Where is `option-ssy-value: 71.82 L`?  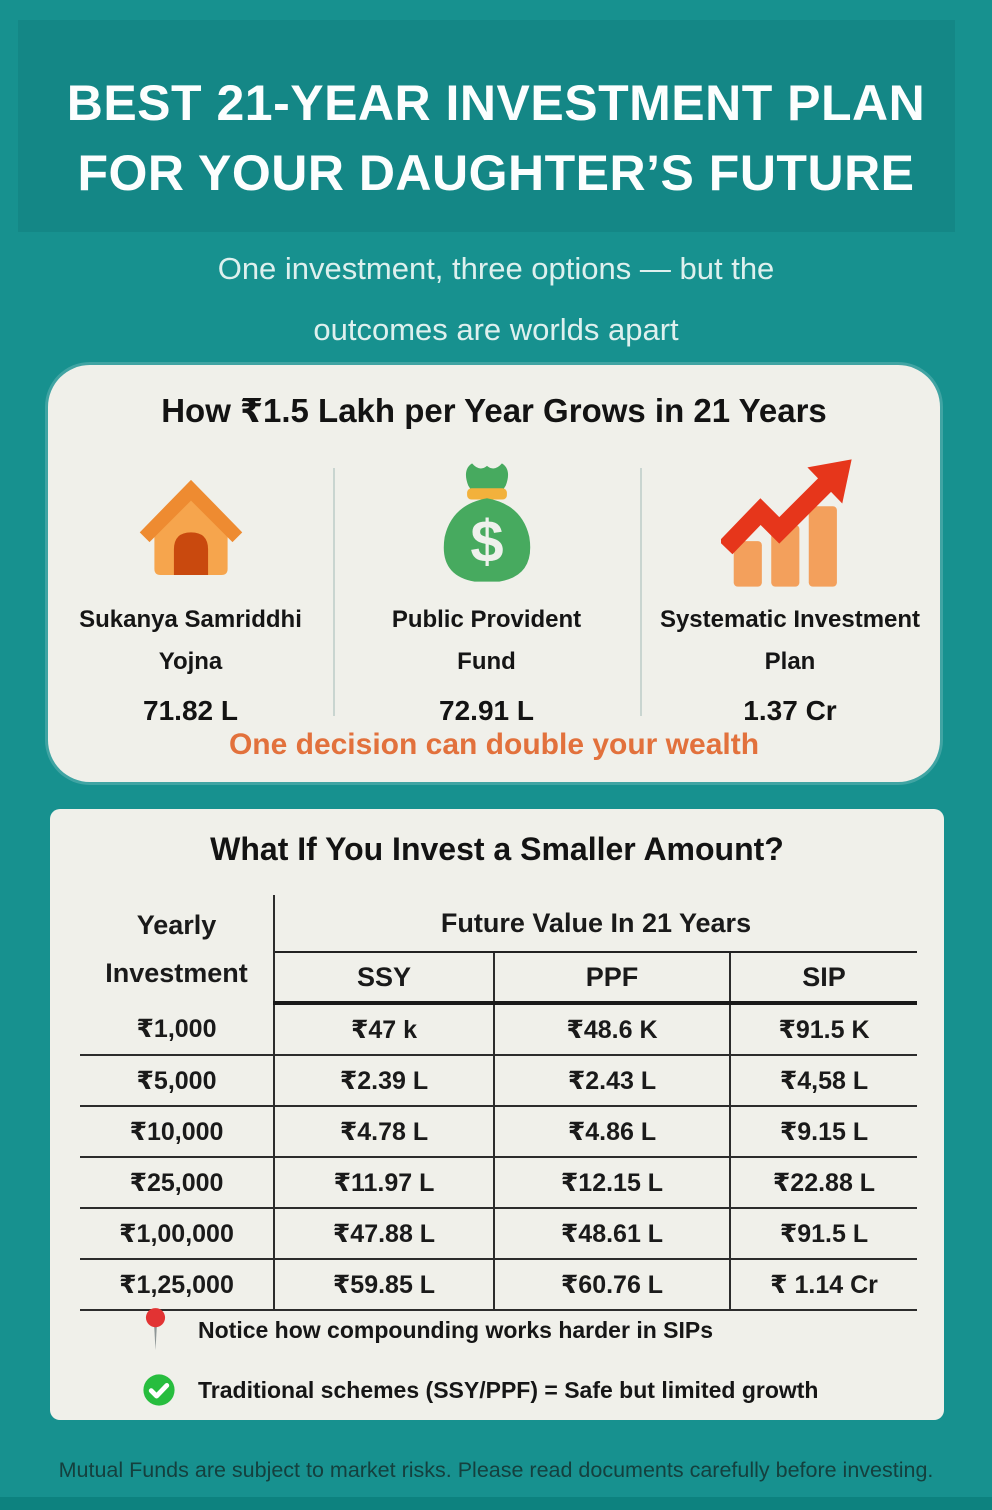 option-ssy-value: 71.82 L is located at coordinates (190, 710).